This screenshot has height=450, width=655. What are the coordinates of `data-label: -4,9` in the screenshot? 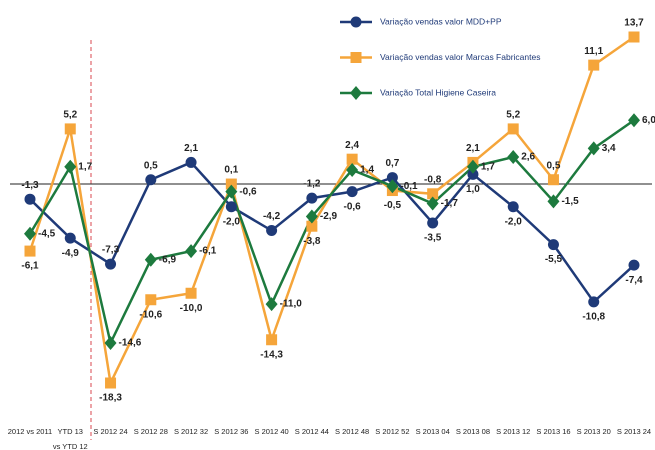 It's located at (71, 253).